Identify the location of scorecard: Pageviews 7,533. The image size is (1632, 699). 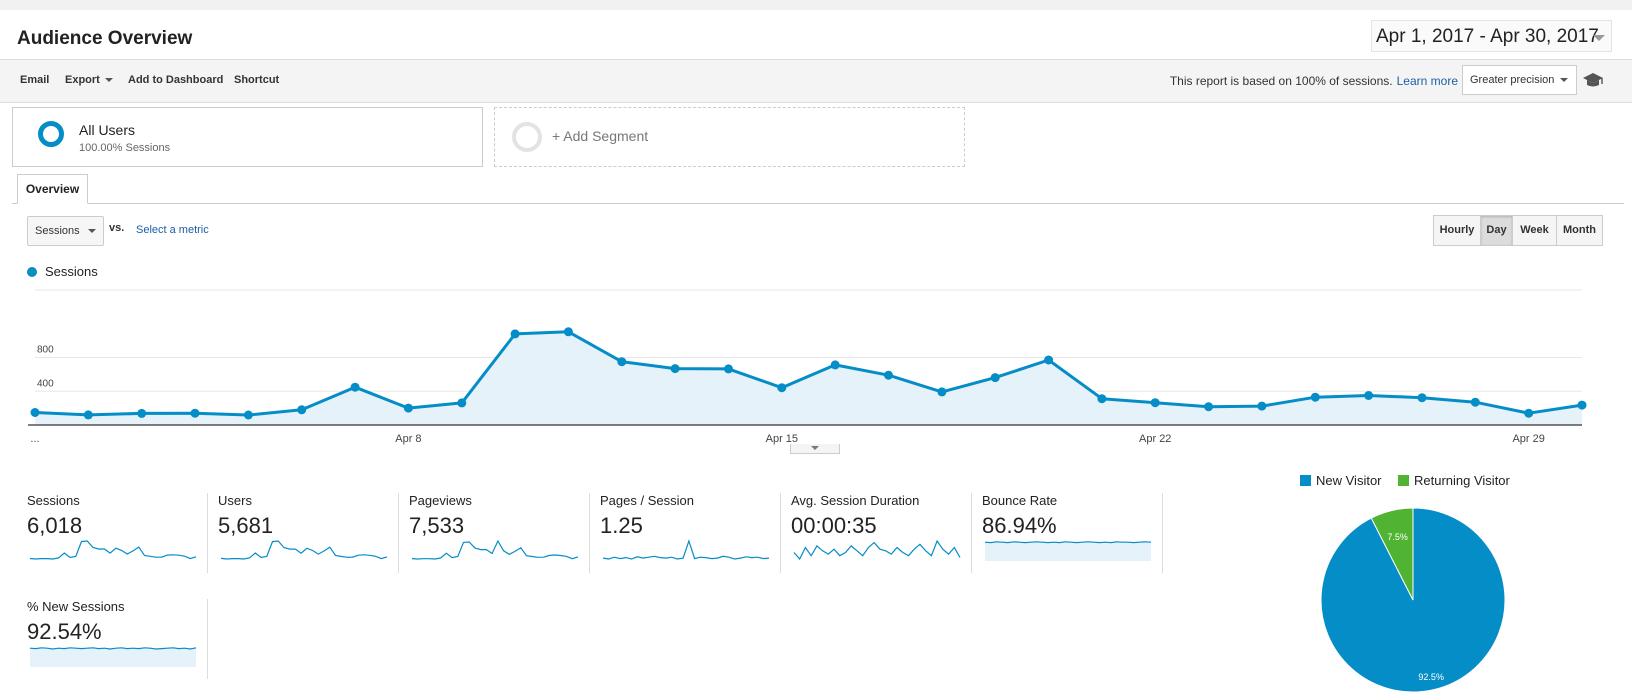
(496, 535).